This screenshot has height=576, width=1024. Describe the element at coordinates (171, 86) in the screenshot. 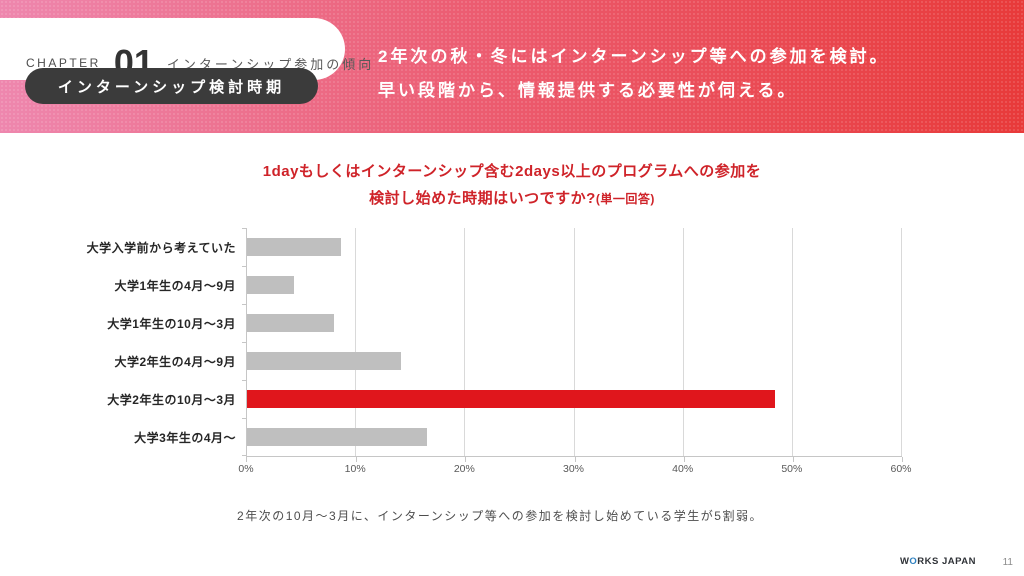

I see `topic-badge: インターンシップ検討時期` at that location.